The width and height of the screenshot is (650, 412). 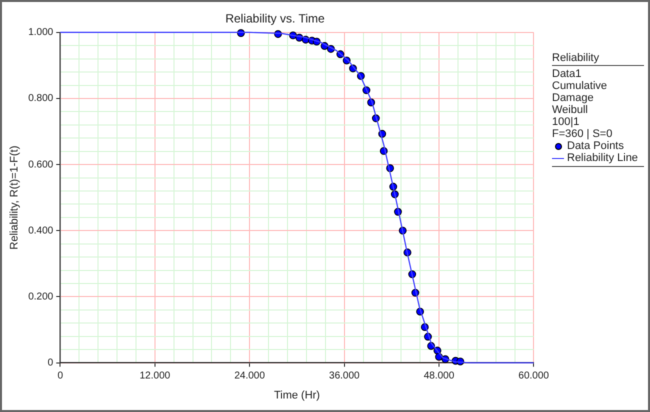 What do you see at coordinates (439, 376) in the screenshot?
I see `x-tick-label: 48.000` at bounding box center [439, 376].